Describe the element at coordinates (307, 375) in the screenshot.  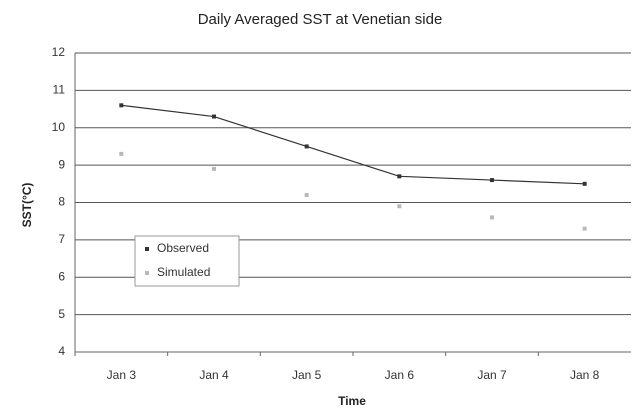
I see `x-tick-label: Jan 5` at that location.